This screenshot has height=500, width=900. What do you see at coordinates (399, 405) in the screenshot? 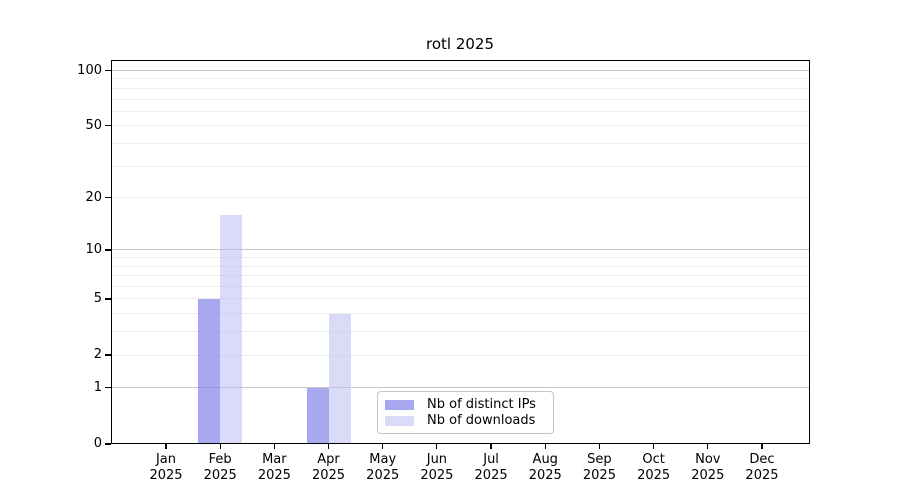
I see `legend-swatch-distinct-ips` at bounding box center [399, 405].